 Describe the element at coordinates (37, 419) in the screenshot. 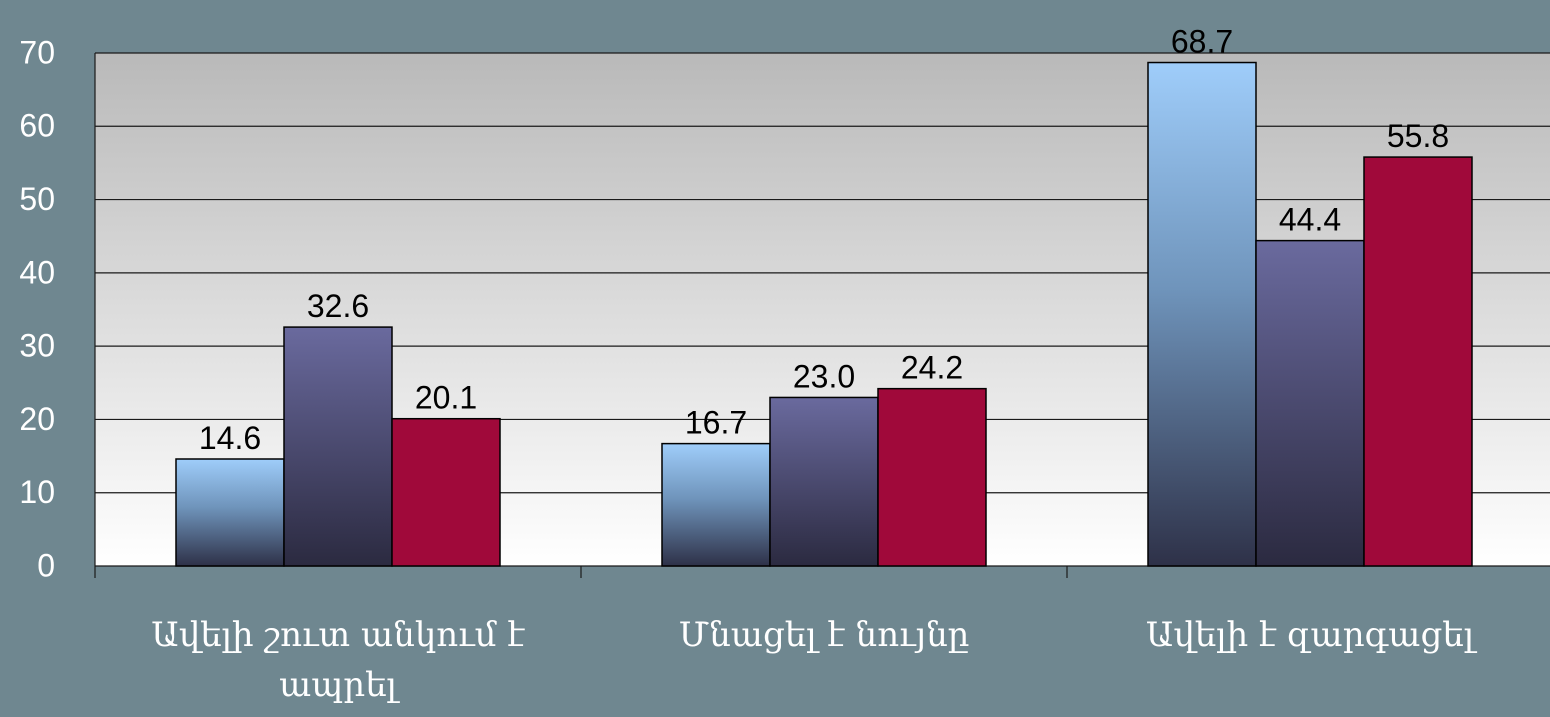

I see `y-tick-label: 20` at that location.